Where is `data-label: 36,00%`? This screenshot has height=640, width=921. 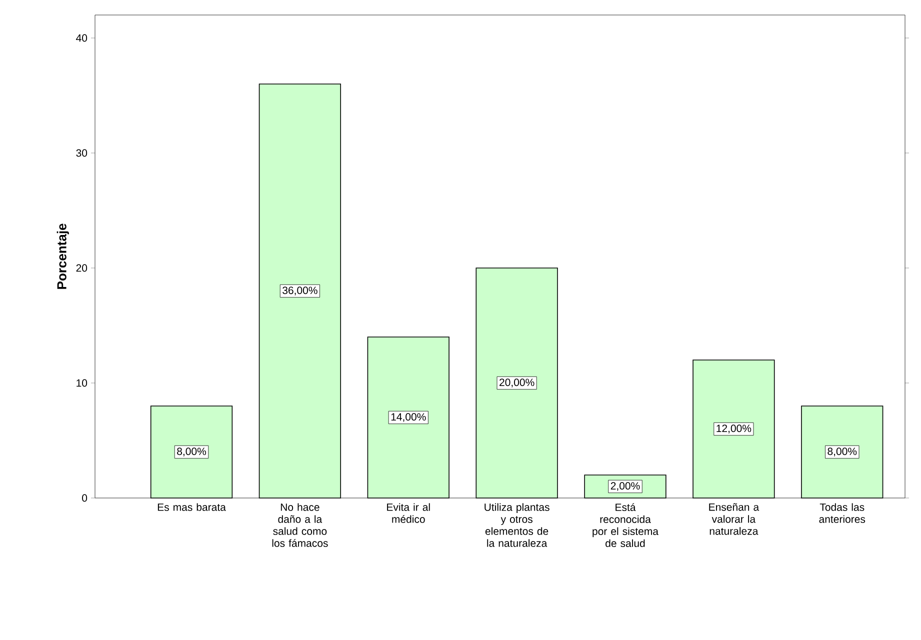
data-label: 36,00% is located at coordinates (300, 291).